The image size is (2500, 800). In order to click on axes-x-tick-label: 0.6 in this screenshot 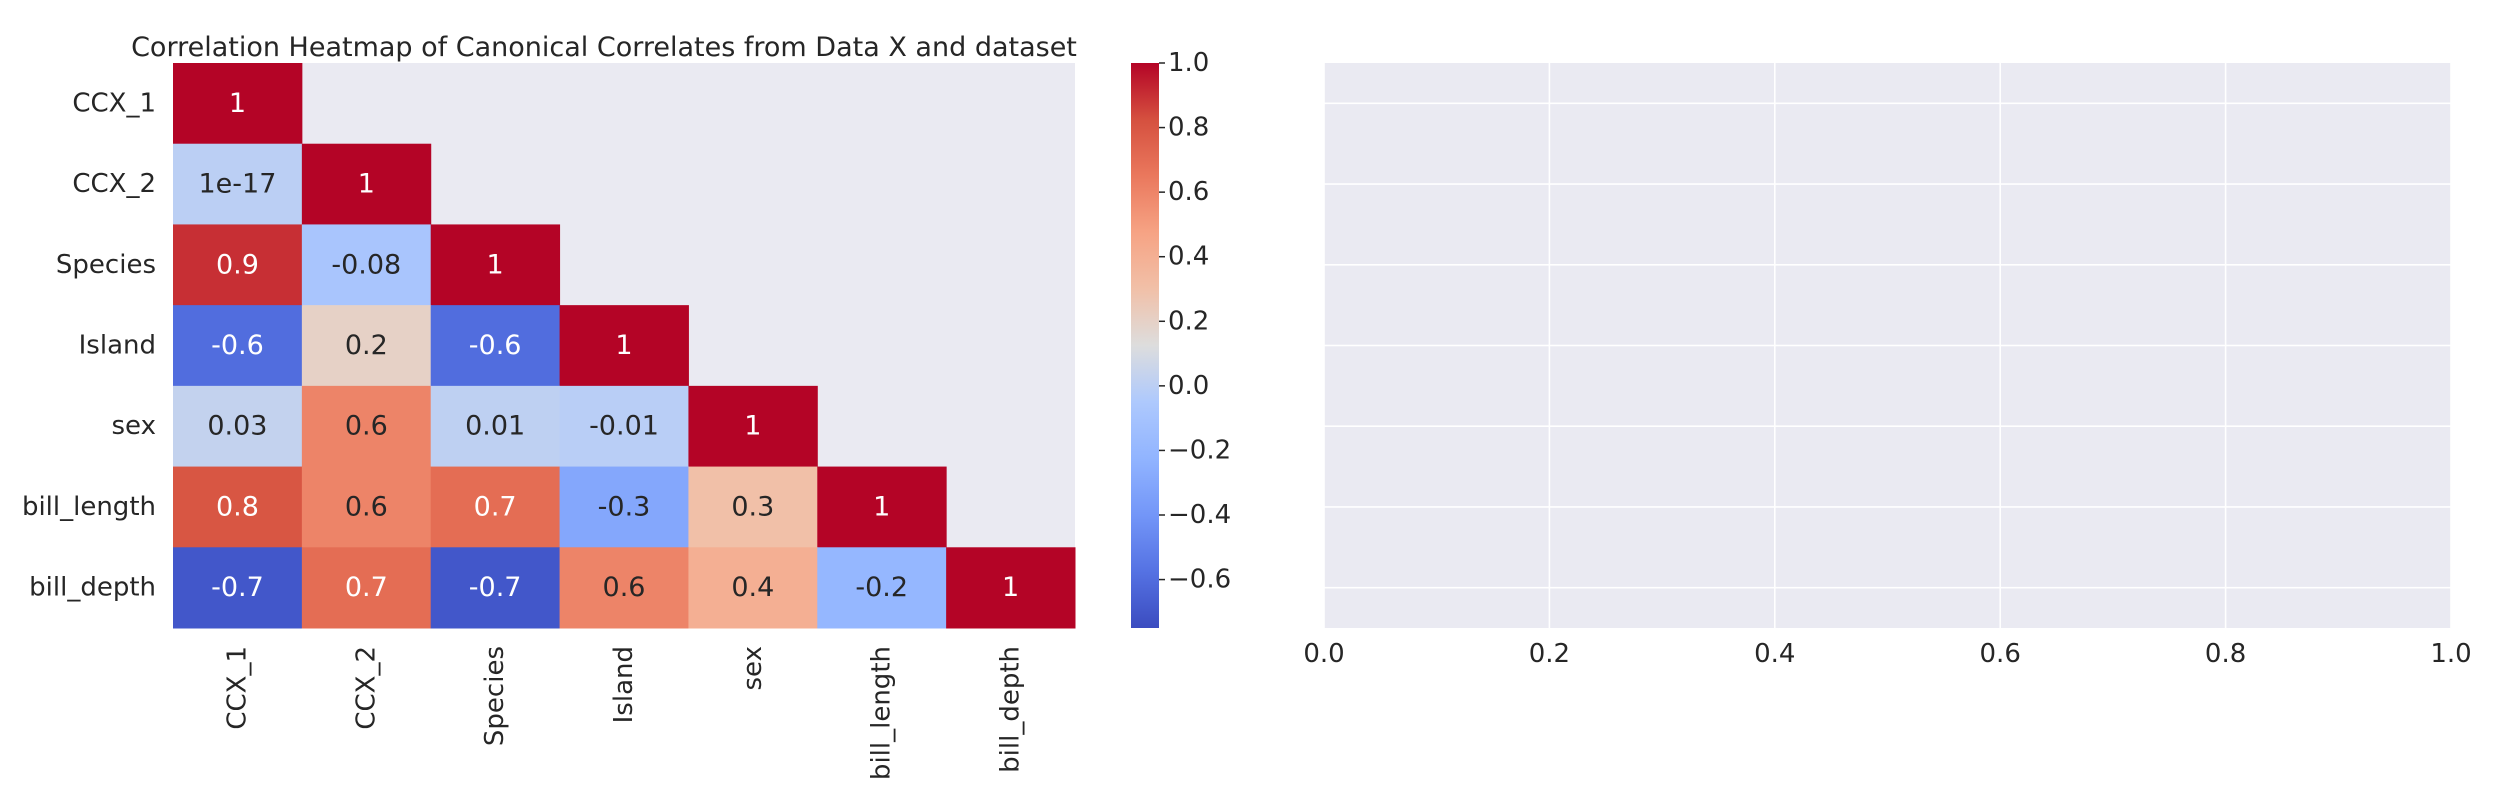, I will do `click(2000, 654)`.